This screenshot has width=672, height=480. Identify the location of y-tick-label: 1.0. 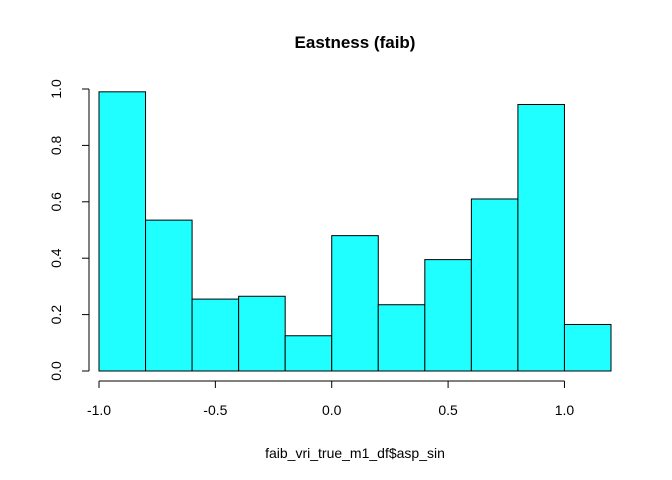
(56, 89).